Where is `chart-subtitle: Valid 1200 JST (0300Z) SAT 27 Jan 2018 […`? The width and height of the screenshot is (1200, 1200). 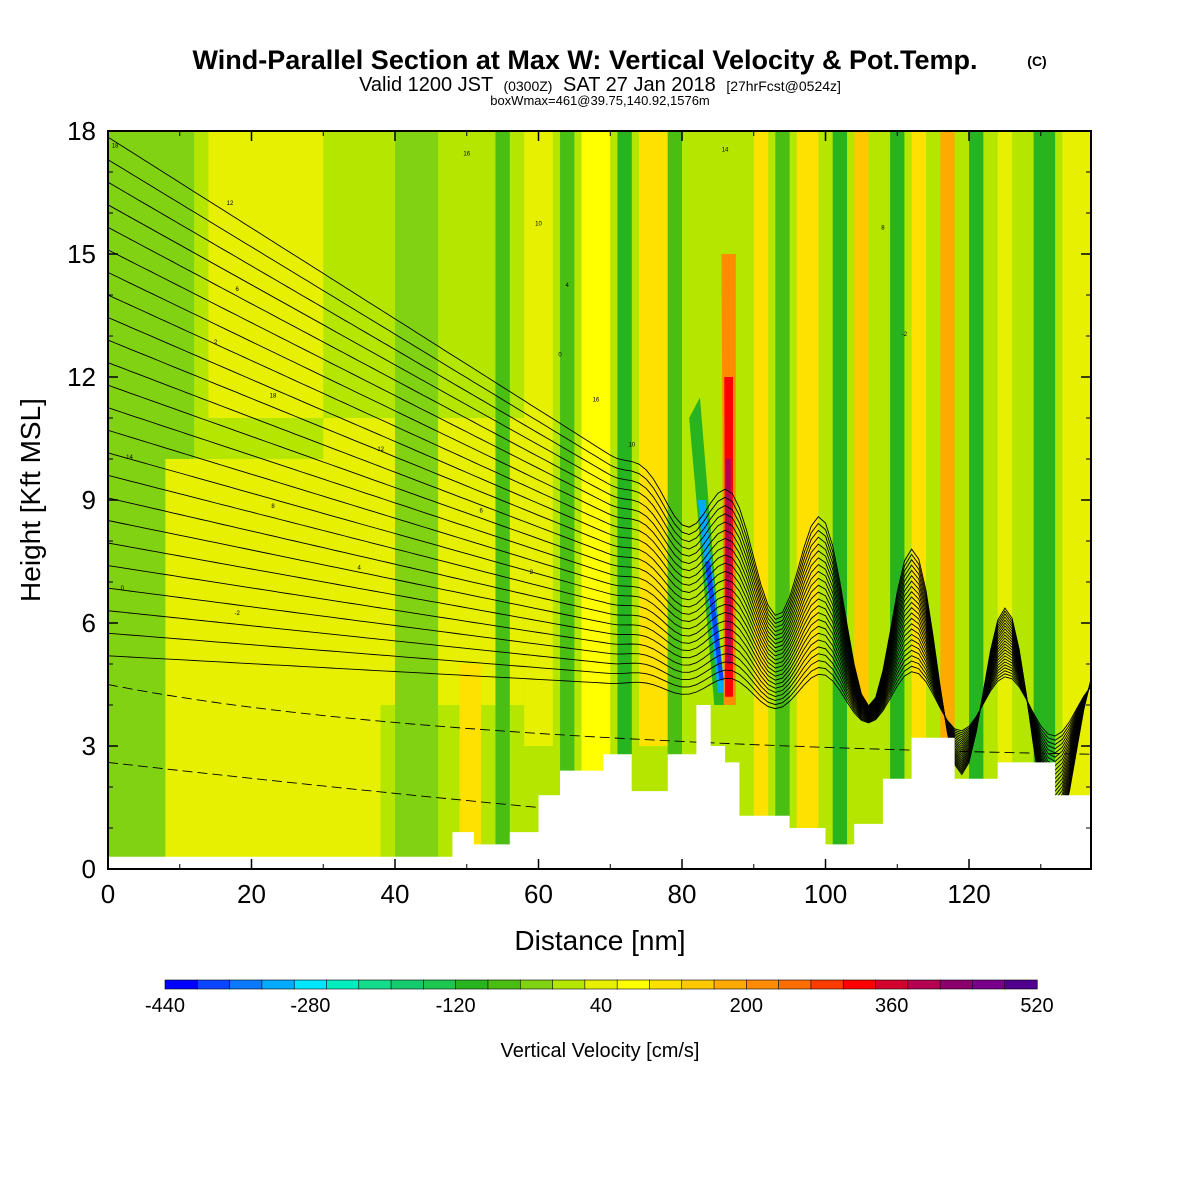 chart-subtitle: Valid 1200 JST (0300Z) SAT 27 Jan 2018 [… is located at coordinates (600, 85).